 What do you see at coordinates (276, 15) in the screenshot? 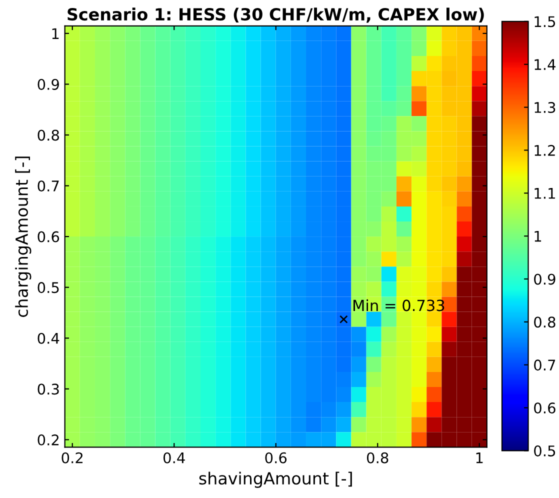
I see `chart-title: Scenario 1: HESS (30 CHF/kW/m, CAPEX low)` at bounding box center [276, 15].